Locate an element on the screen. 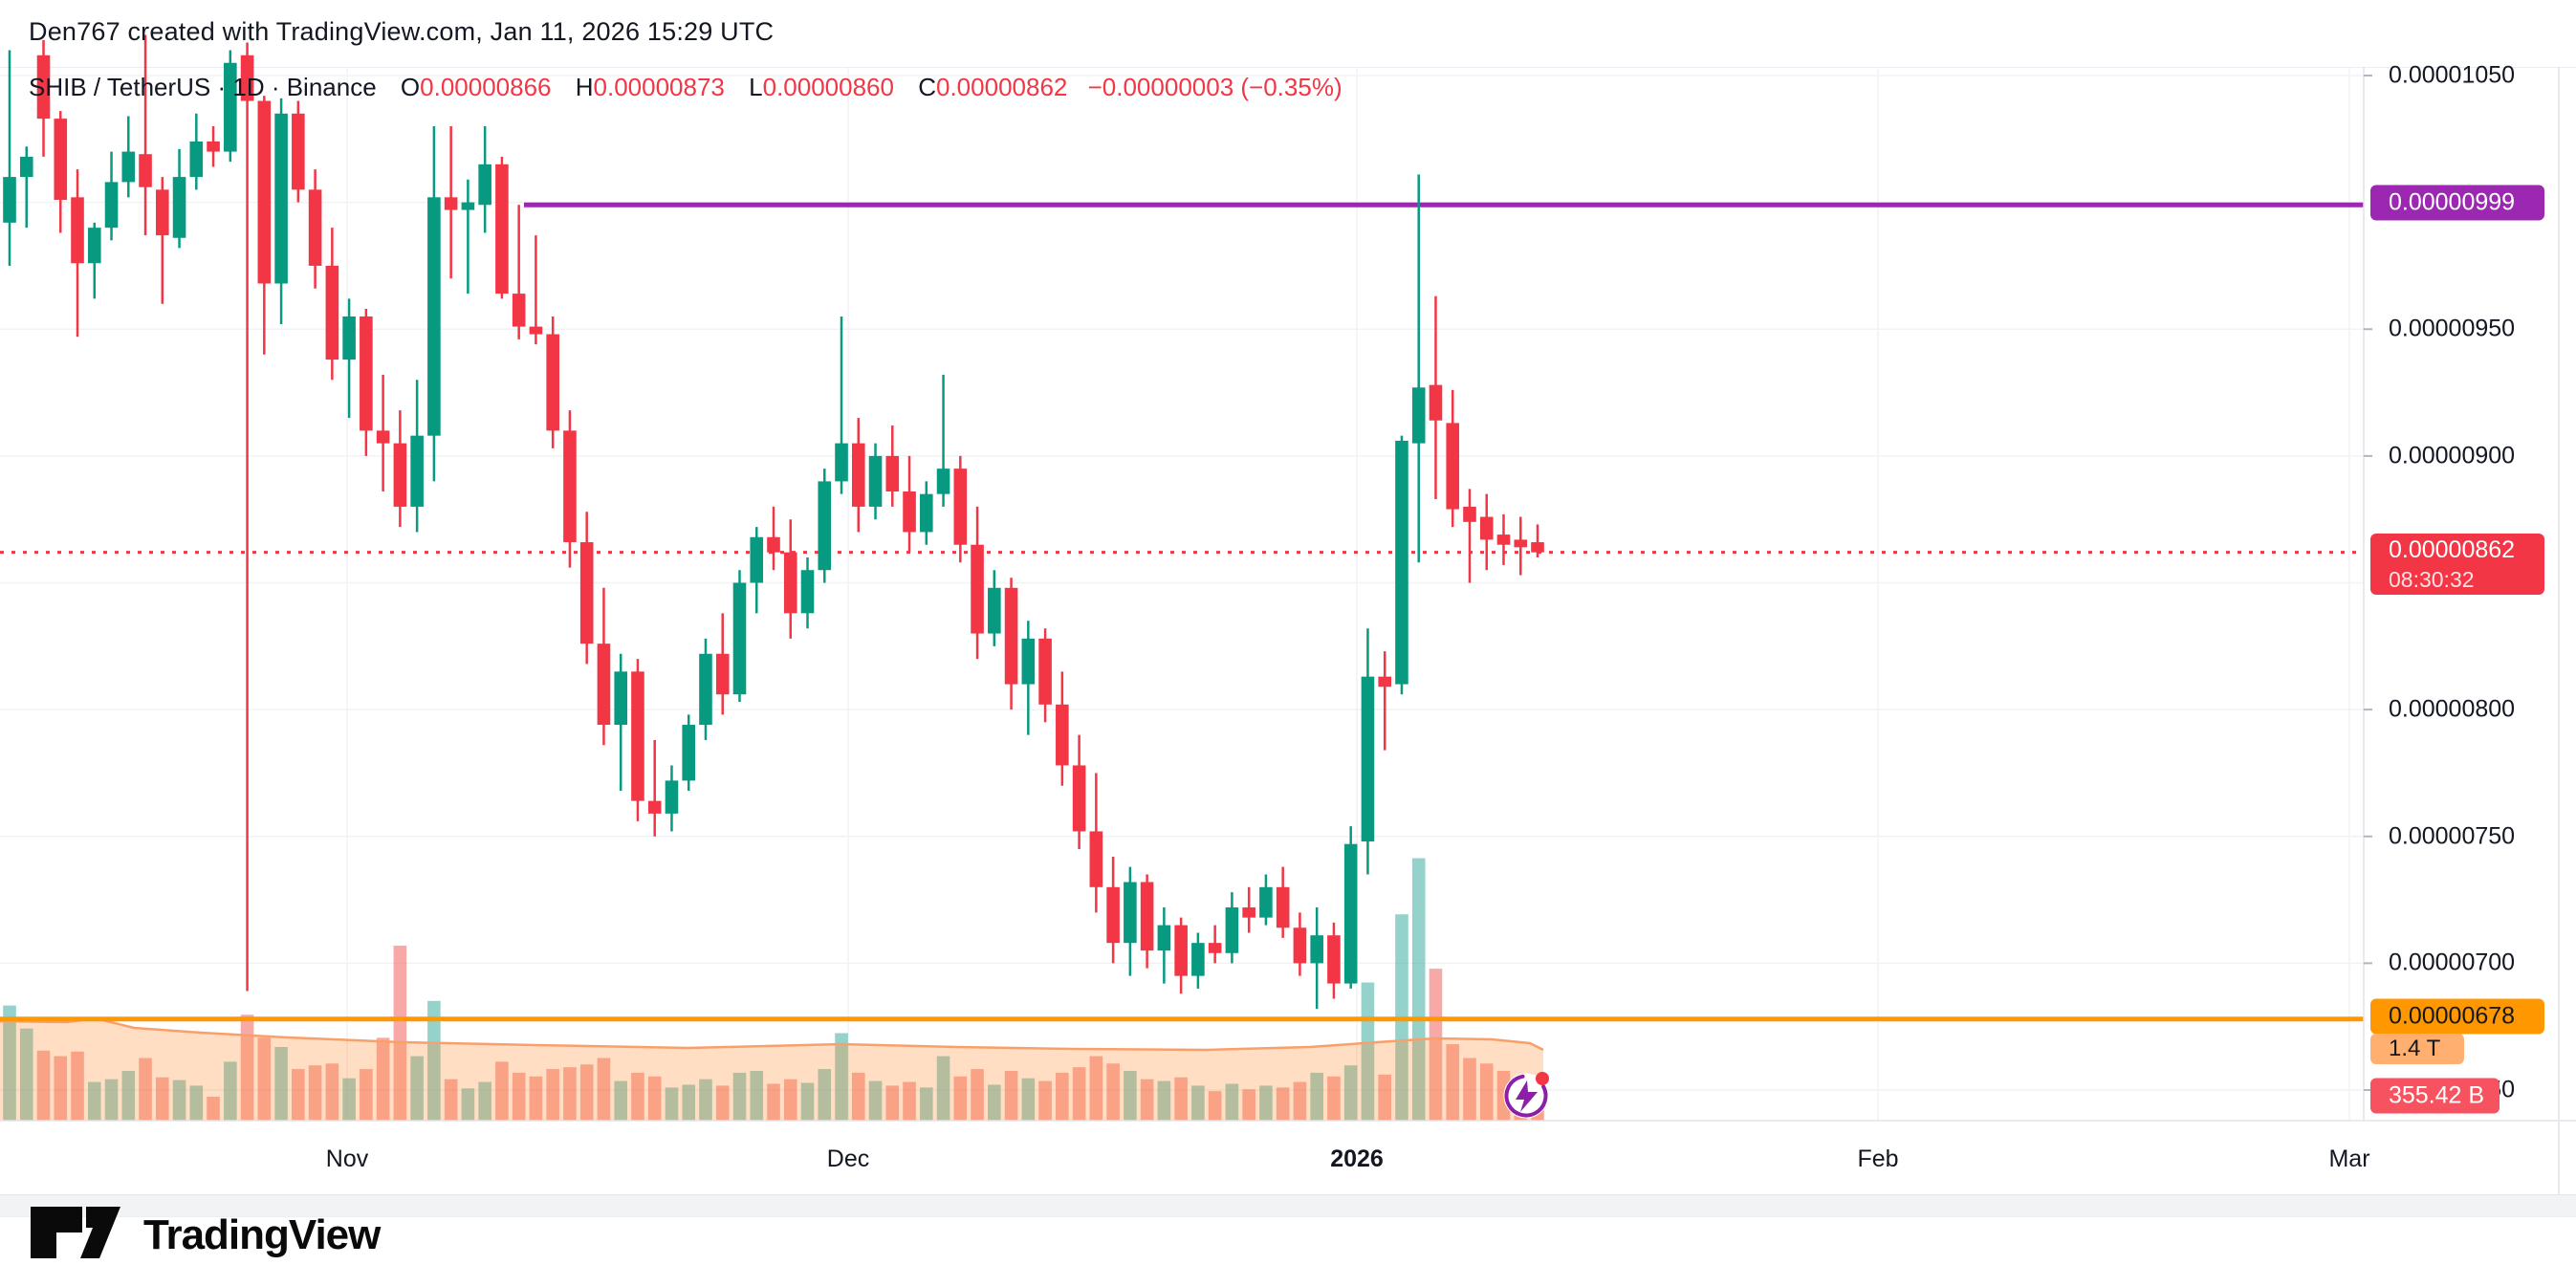  close-label: C is located at coordinates (927, 87).